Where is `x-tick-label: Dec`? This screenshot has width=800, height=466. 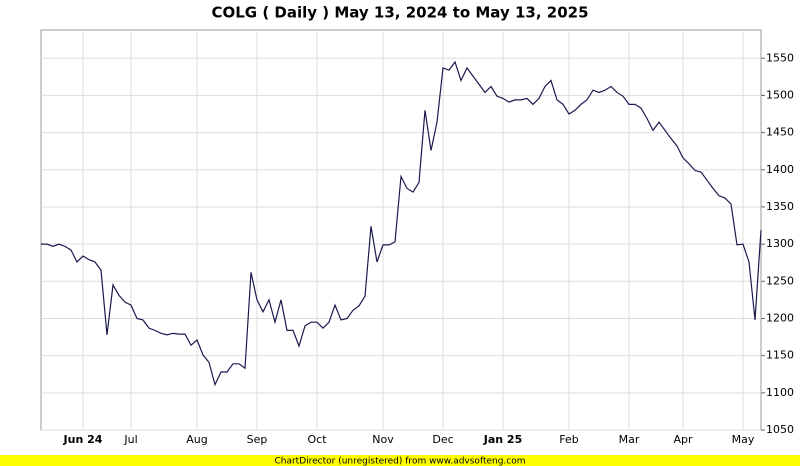
x-tick-label: Dec is located at coordinates (442, 439).